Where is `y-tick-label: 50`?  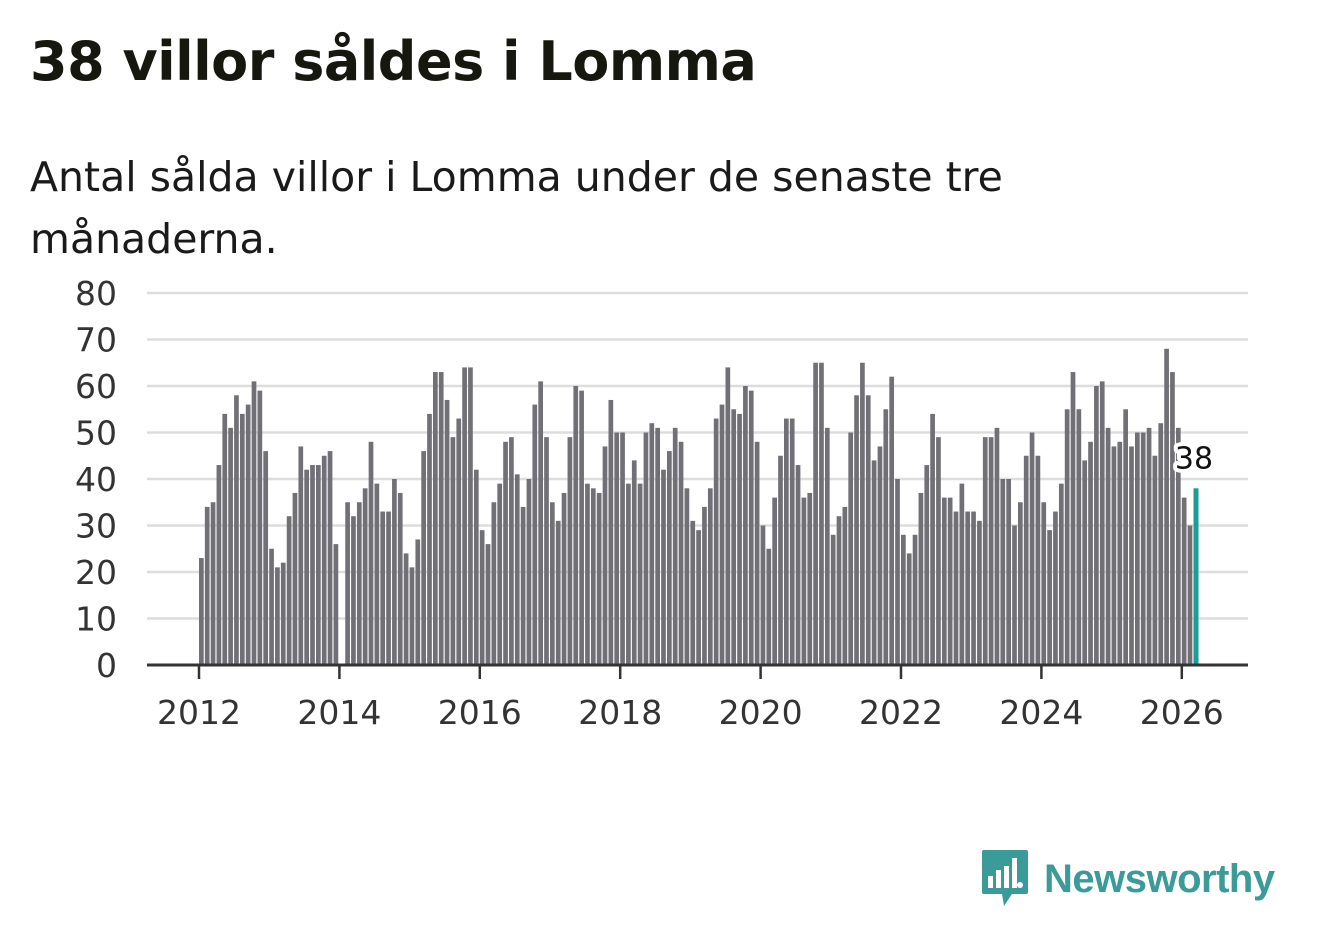
y-tick-label: 50 is located at coordinates (96, 433).